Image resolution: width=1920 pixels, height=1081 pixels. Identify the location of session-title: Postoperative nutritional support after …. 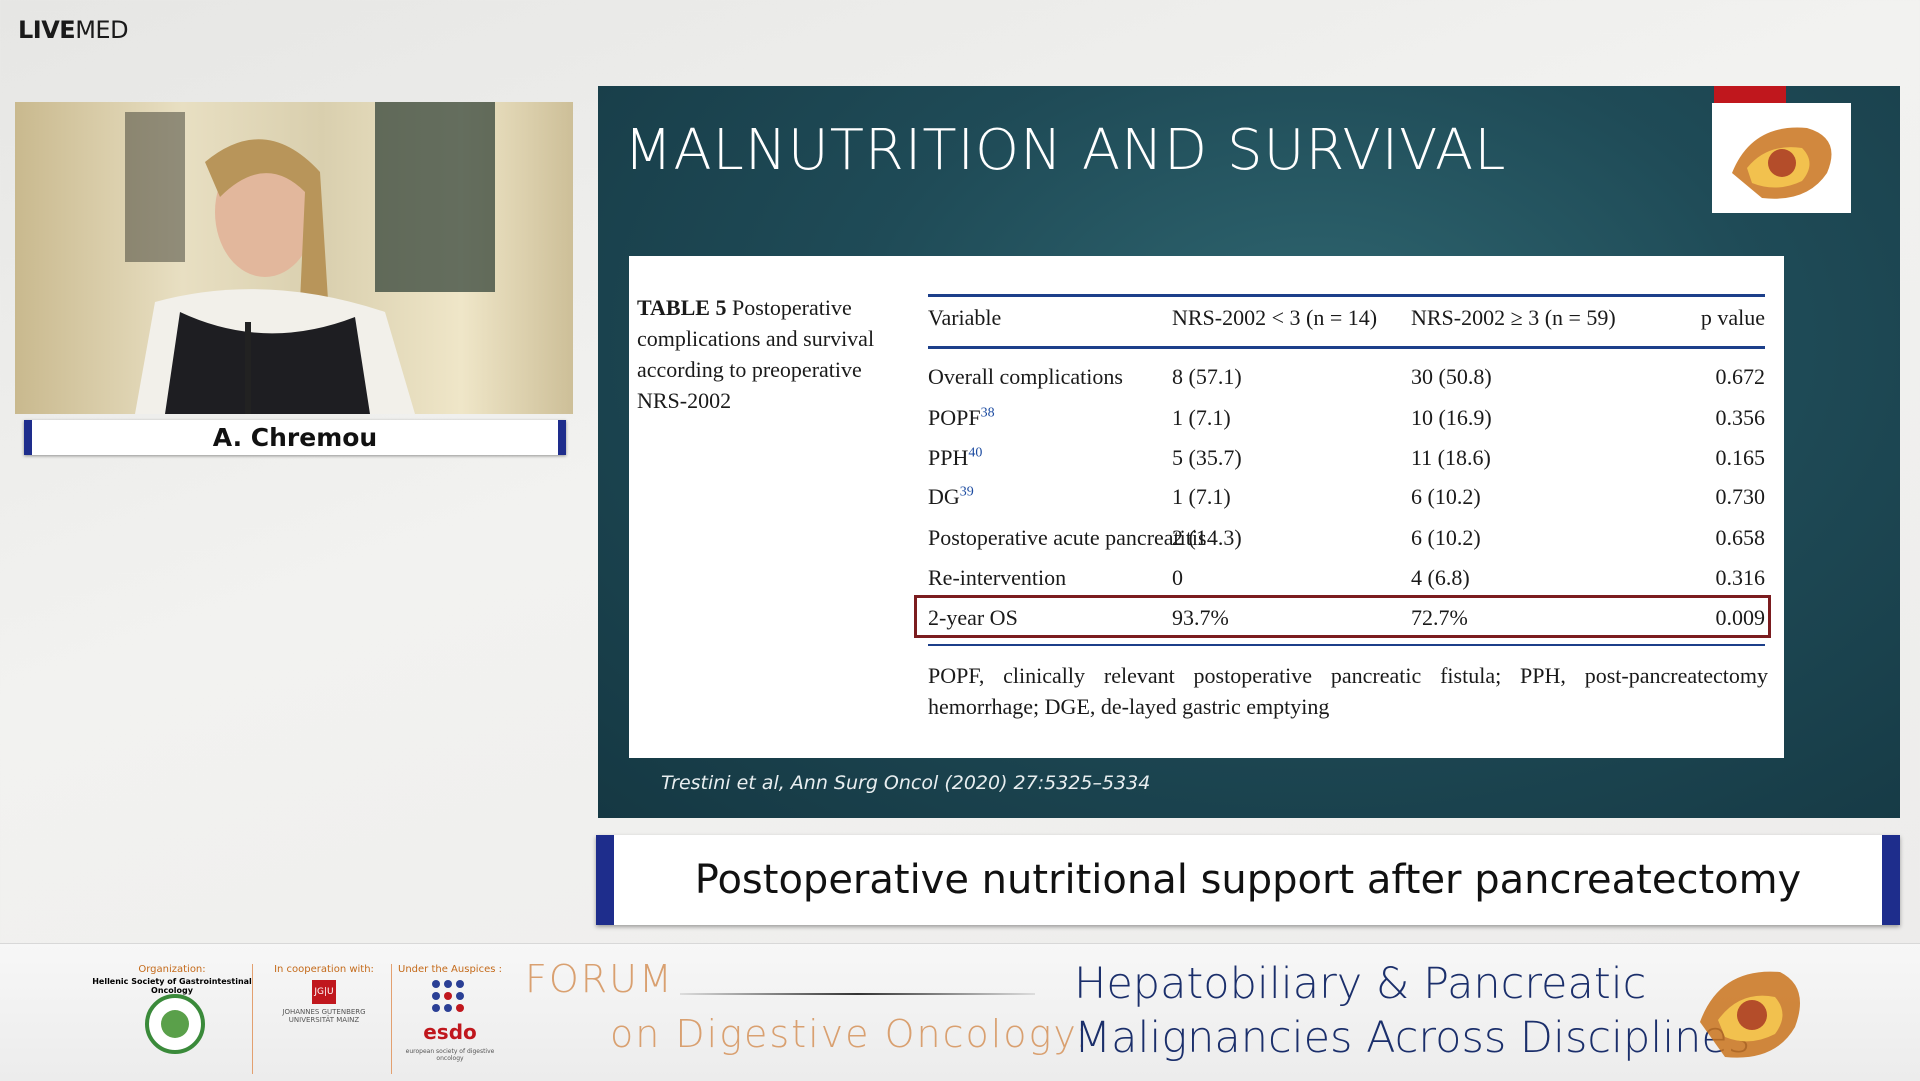
(1248, 880).